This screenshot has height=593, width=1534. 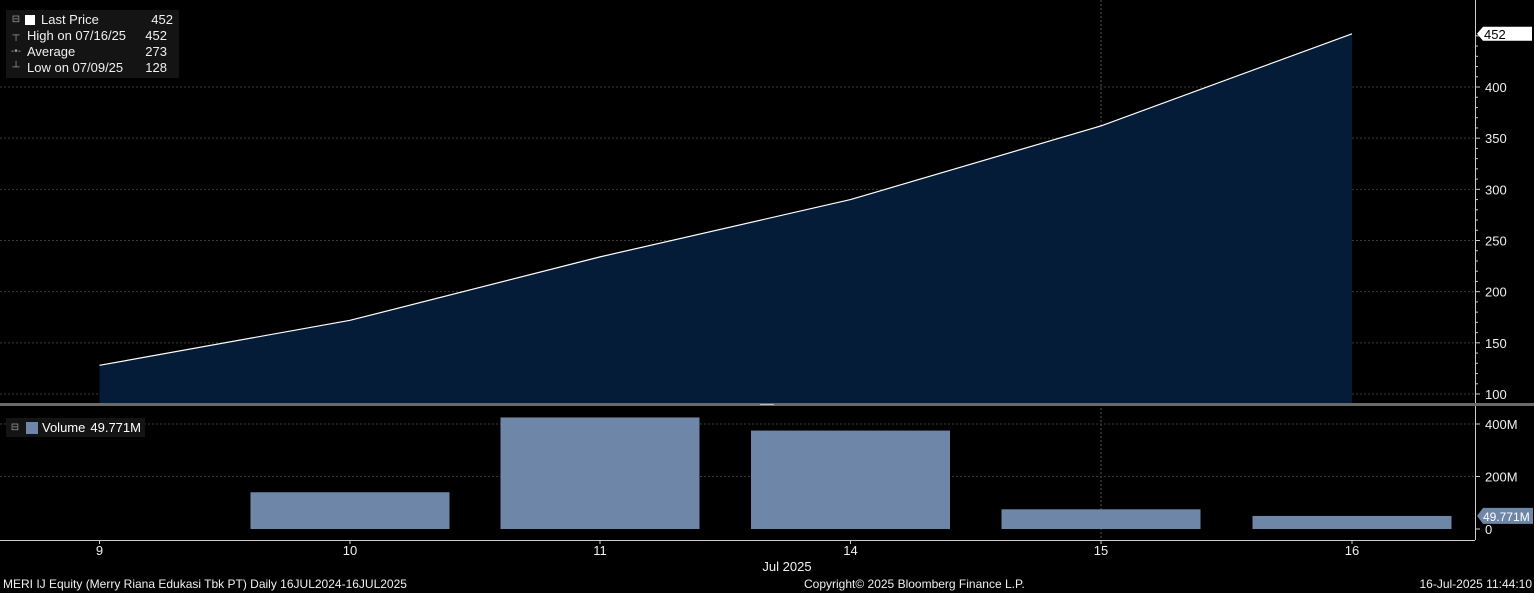 I want to click on legend-label: Last Price, so click(x=70, y=19).